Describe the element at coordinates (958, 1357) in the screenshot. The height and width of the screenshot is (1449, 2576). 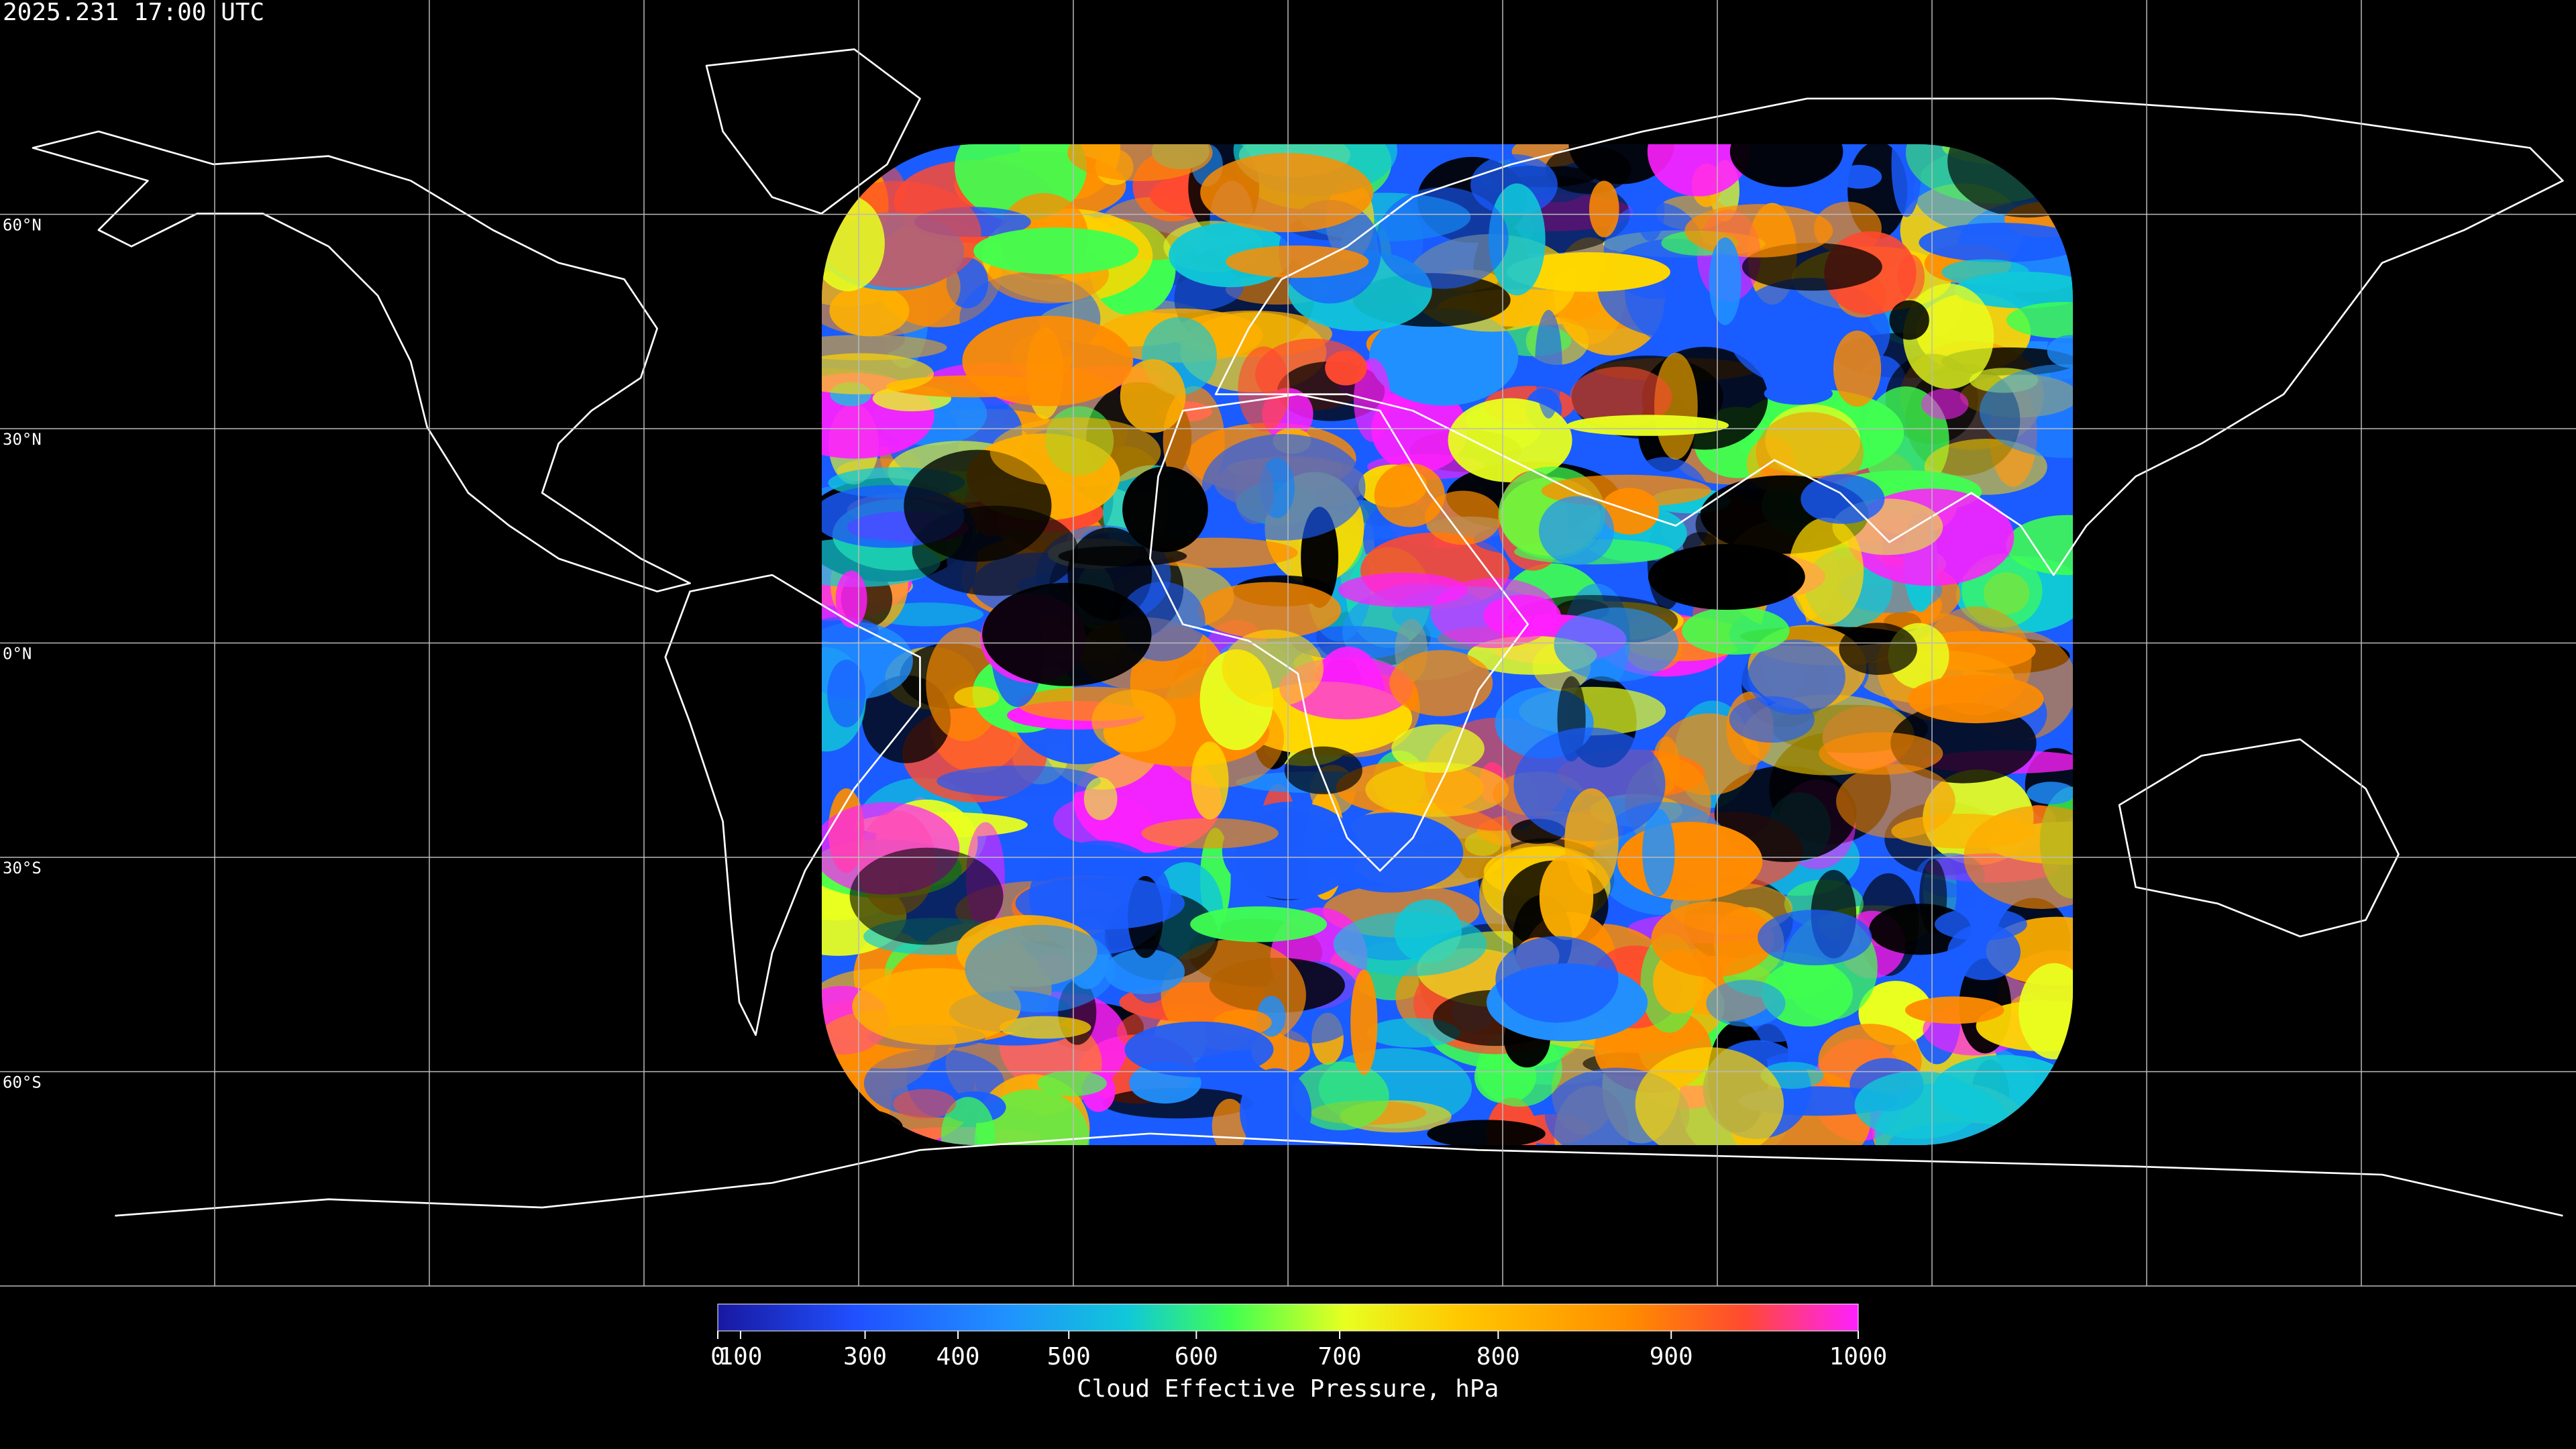
I see `colorbar-tick-label: 400` at that location.